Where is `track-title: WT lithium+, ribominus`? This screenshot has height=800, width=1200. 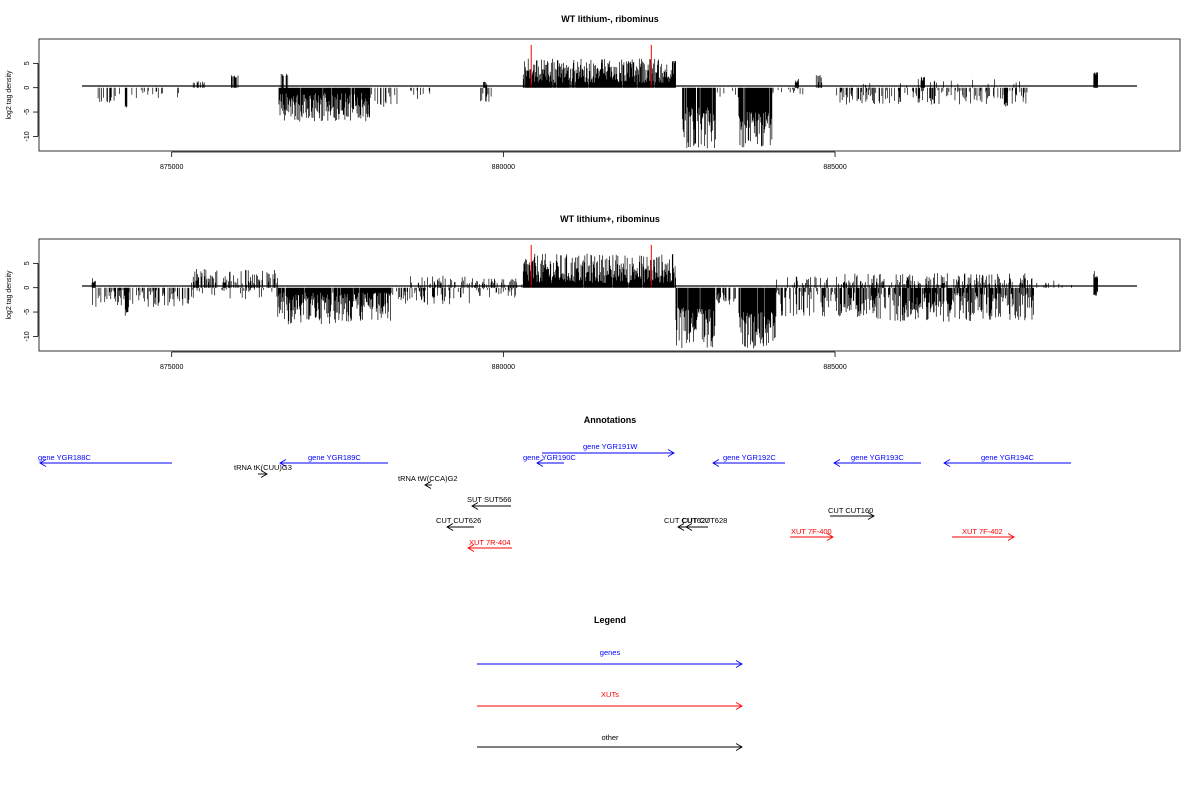 track-title: WT lithium+, ribominus is located at coordinates (610, 219).